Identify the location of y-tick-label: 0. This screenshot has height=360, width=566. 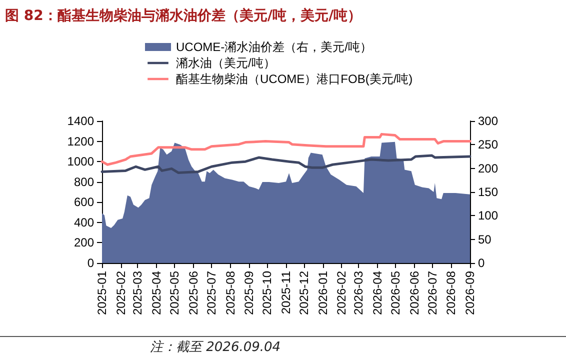
(90, 263).